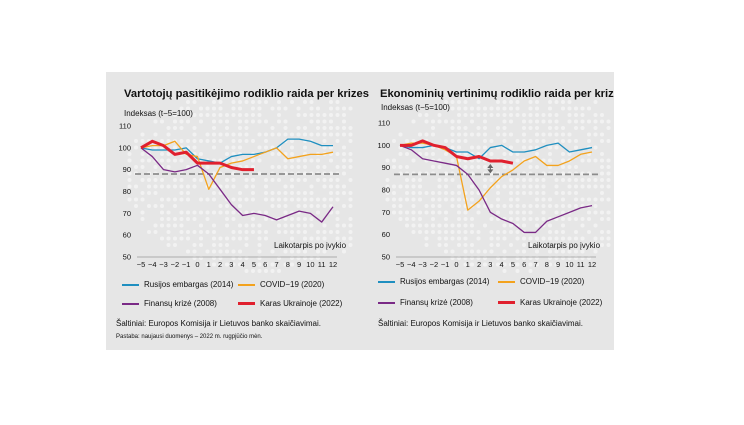 This screenshot has width=744, height=425. I want to click on legend-label: Finansų krizė (2008), so click(436, 302).